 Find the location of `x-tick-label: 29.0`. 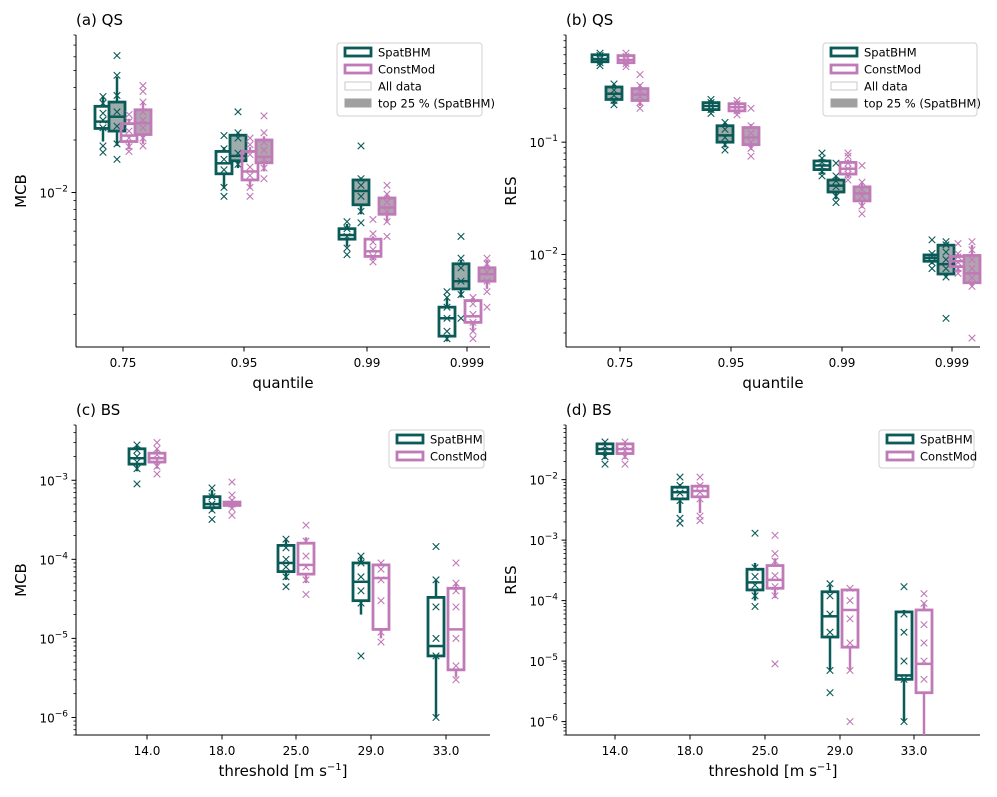

x-tick-label: 29.0 is located at coordinates (840, 751).